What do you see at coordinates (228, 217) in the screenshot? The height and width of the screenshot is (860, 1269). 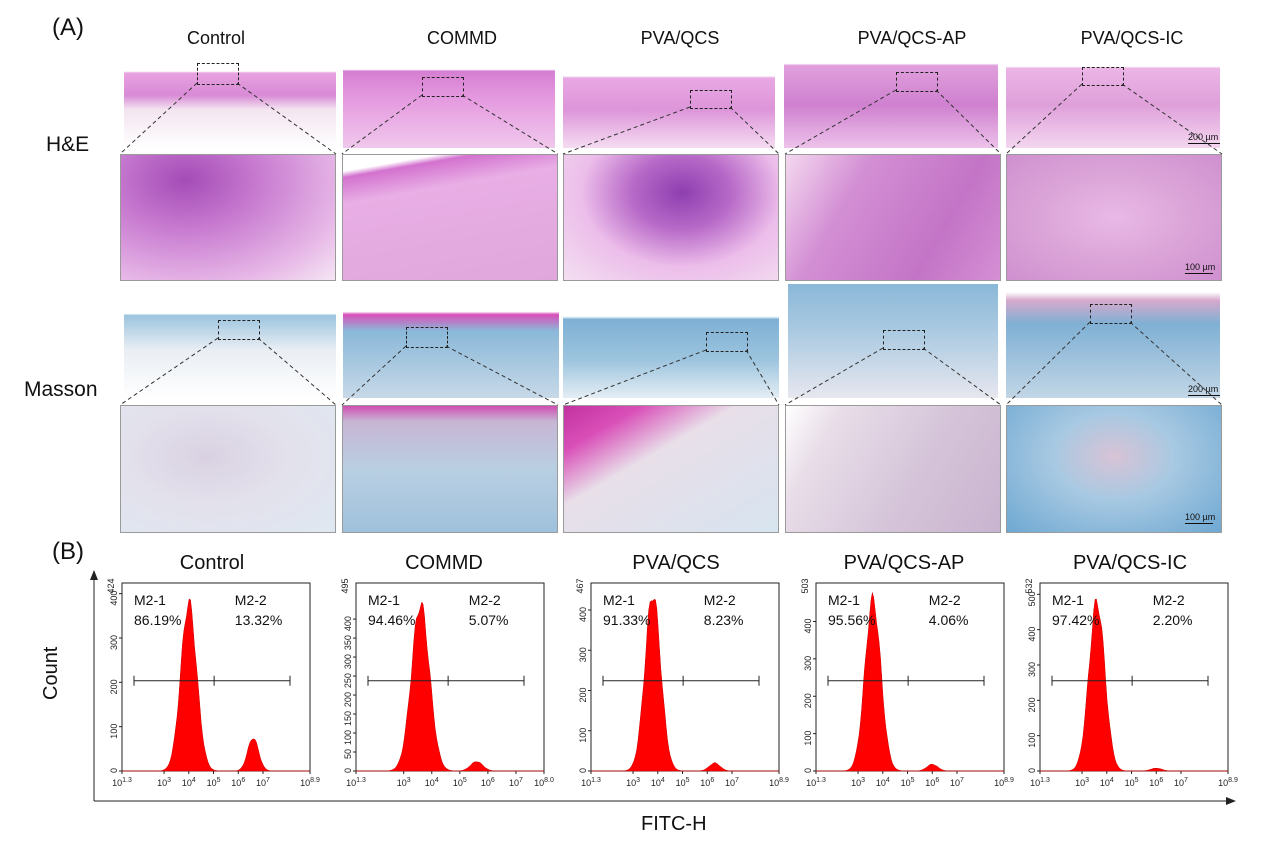 I see `he-high-control` at bounding box center [228, 217].